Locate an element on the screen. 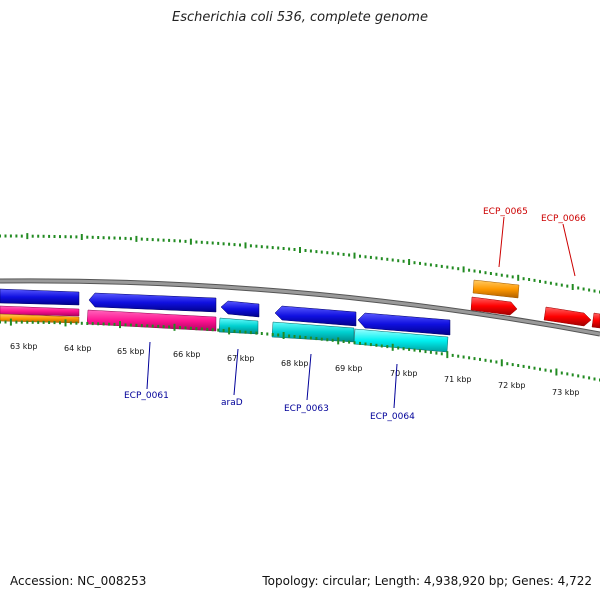 The height and width of the screenshot is (600, 600). feature-pink-left is located at coordinates (40, 311).